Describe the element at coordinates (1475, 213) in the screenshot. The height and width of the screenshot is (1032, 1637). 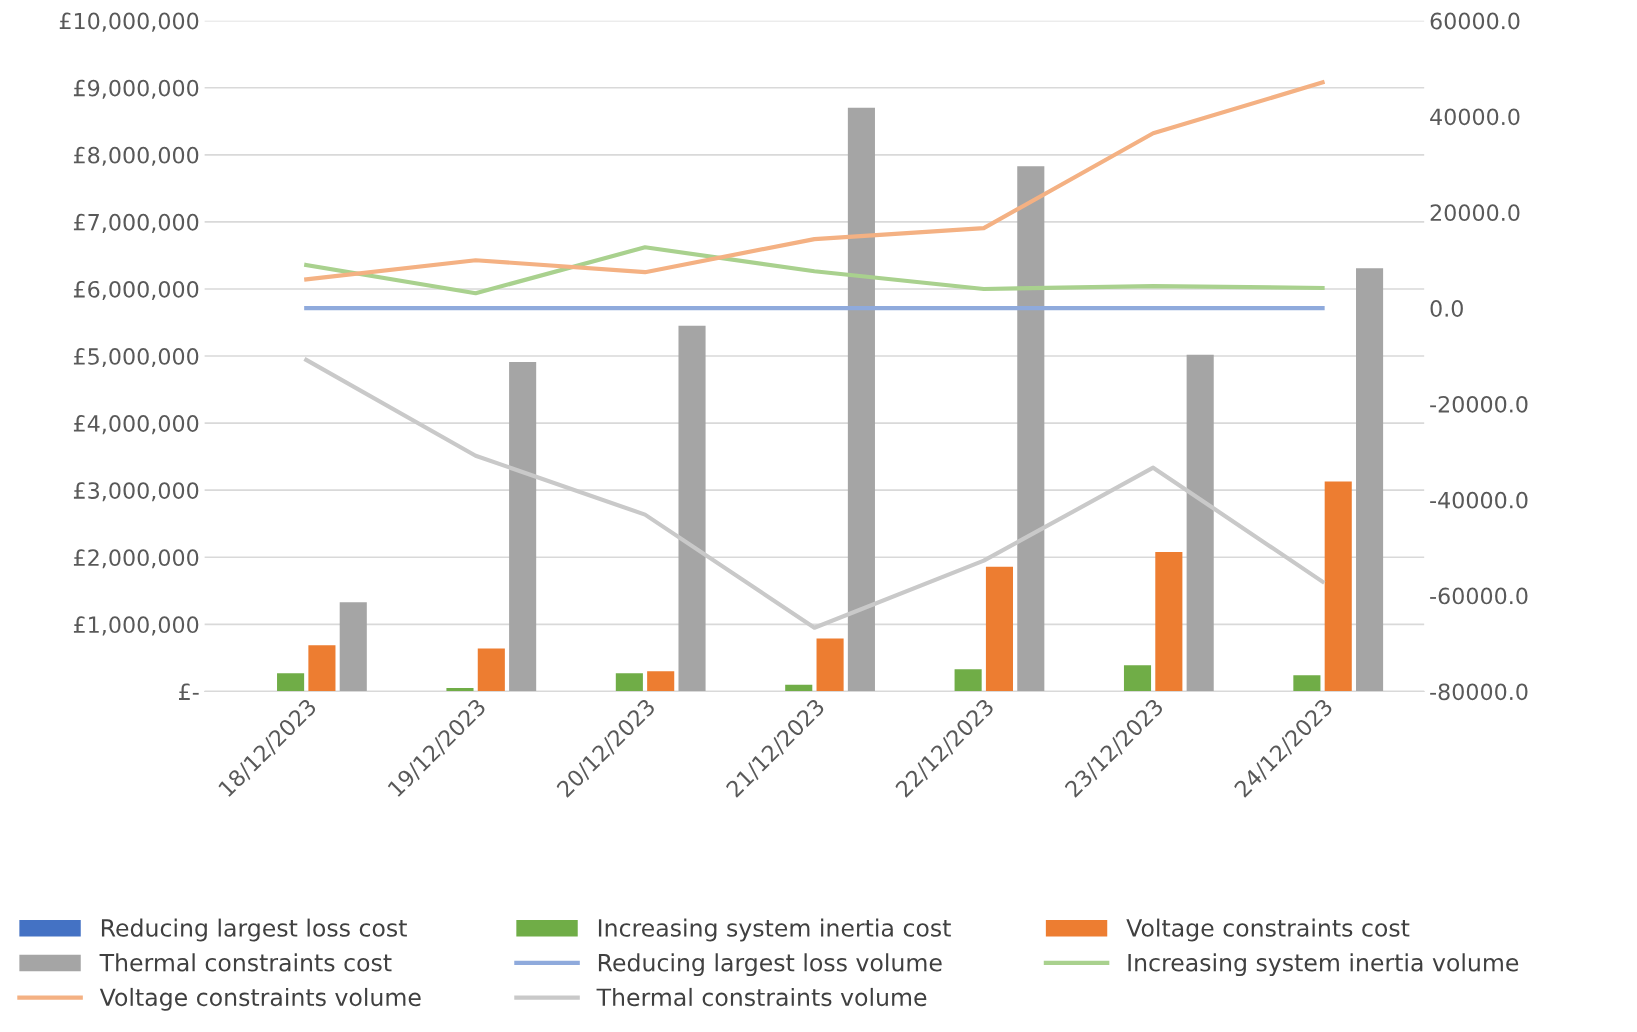
I see `y2-tick-label: 20000.0` at that location.